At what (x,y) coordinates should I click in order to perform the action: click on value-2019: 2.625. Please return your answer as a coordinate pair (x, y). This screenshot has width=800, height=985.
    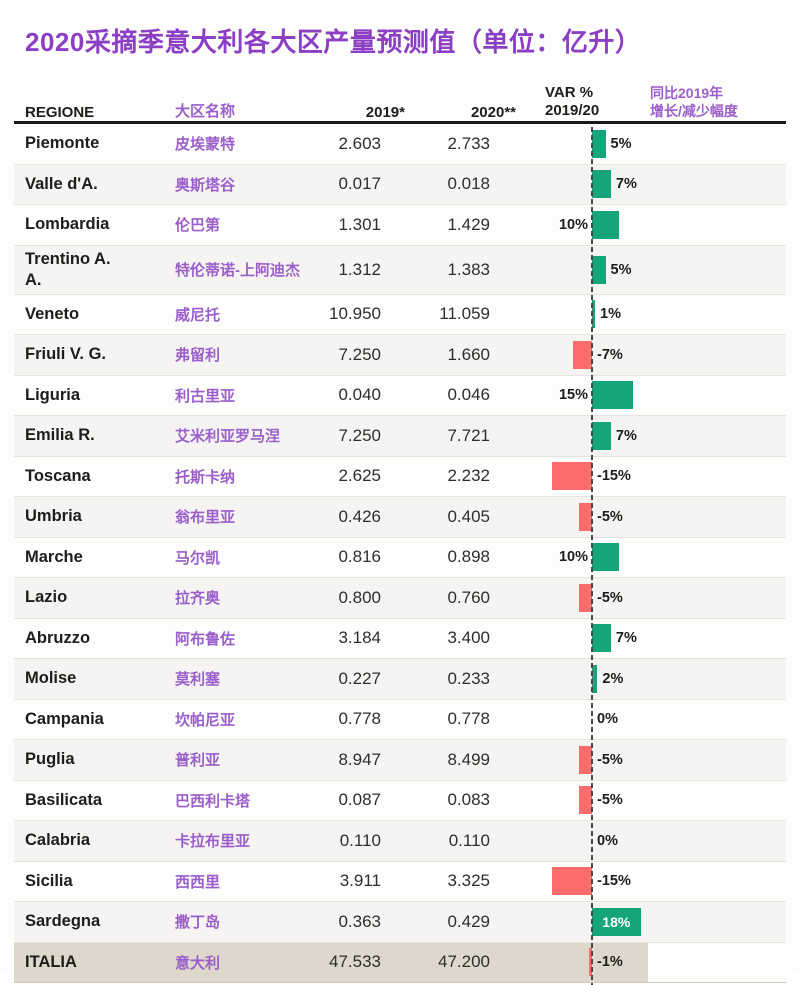
    Looking at the image, I should click on (359, 476).